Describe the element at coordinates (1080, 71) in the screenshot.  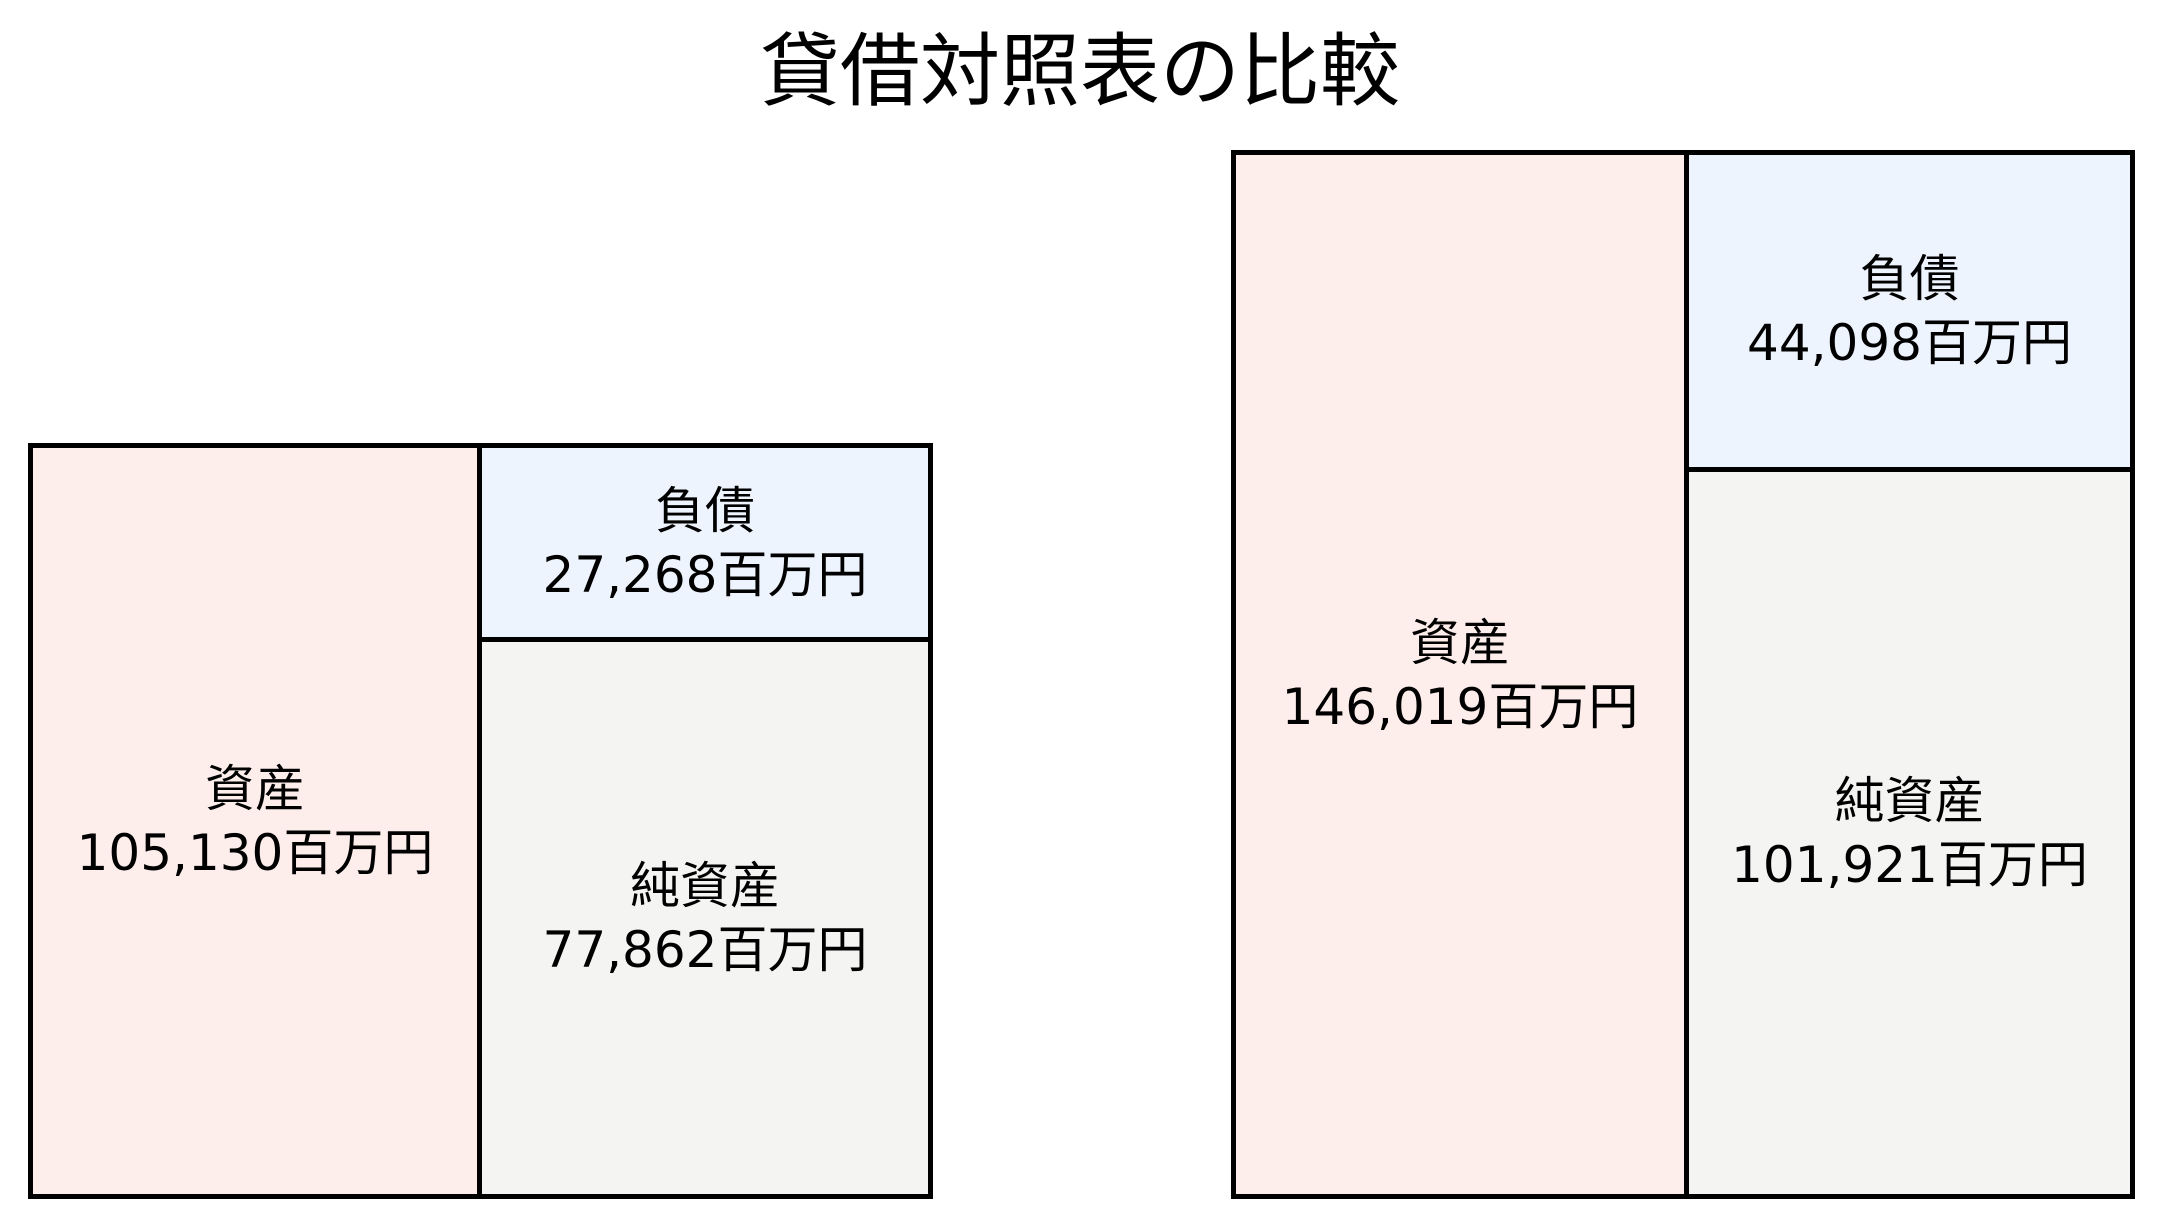
I see `chart-title: 貸借対照表の比較` at that location.